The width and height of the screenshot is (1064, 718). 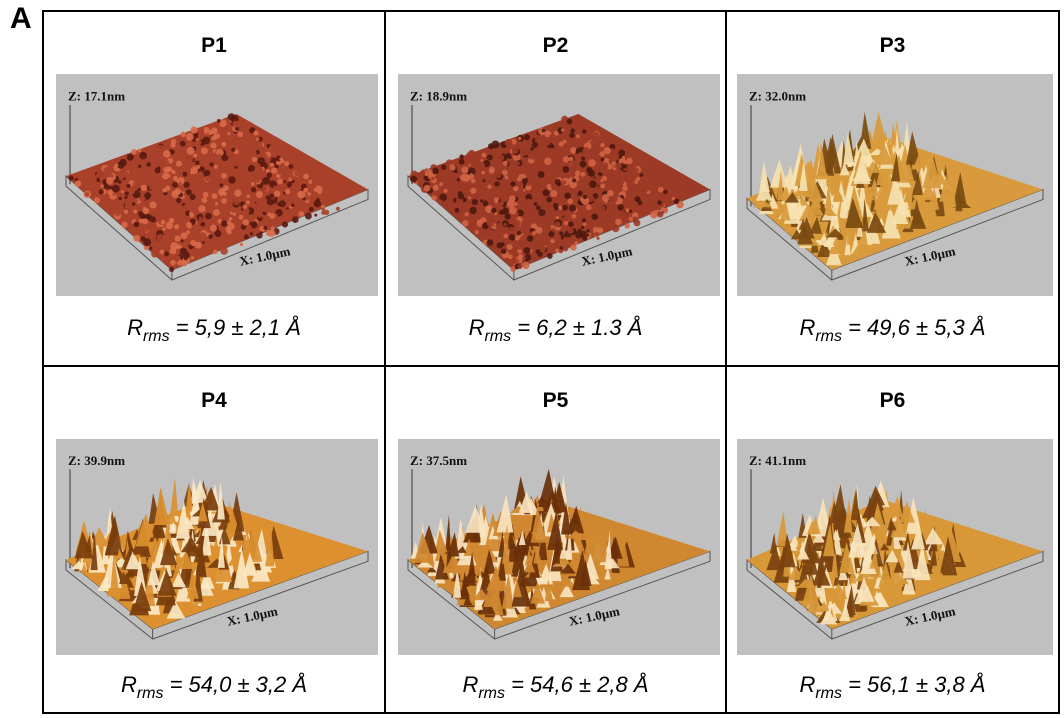 I want to click on afm-surface-svg: Z: 32.0nm X: 1.0µm, so click(x=895, y=185).